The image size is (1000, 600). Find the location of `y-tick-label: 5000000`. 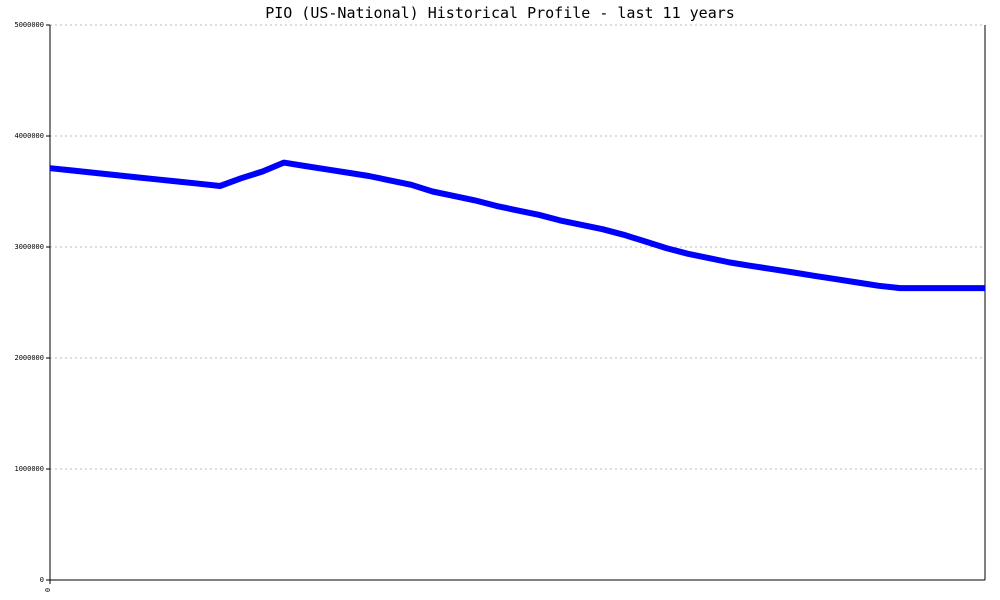

y-tick-label: 5000000 is located at coordinates (29, 25).